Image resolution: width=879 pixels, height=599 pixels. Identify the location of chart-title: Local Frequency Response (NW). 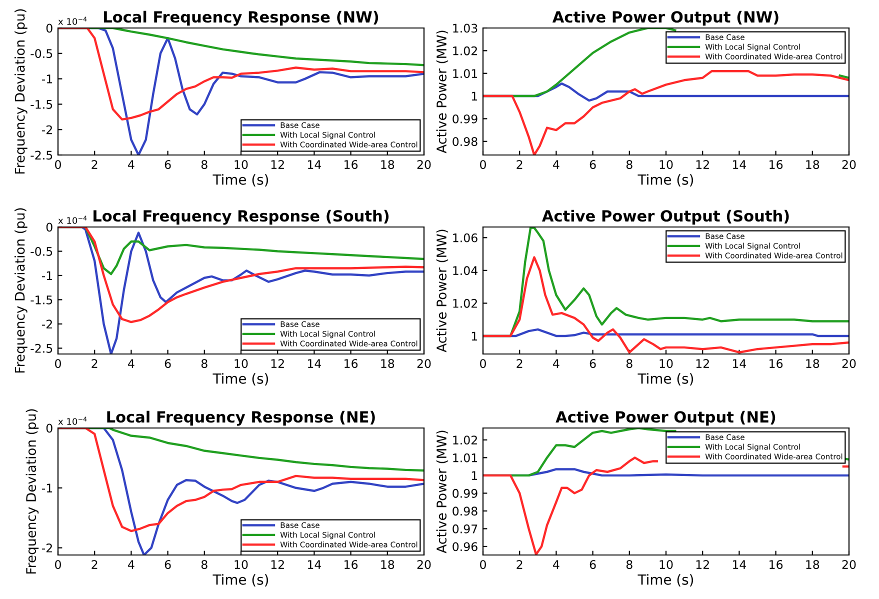
(241, 18).